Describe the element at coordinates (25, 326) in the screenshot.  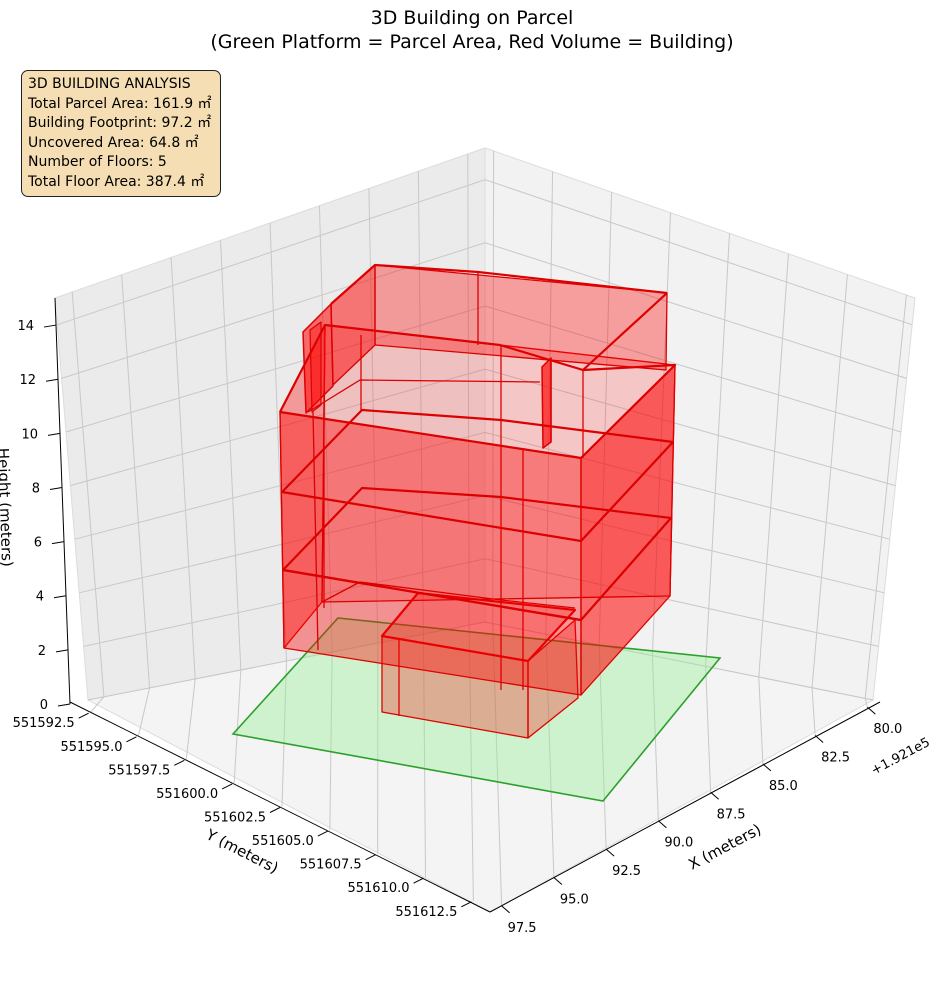
I see `z-tick-label: 14` at that location.